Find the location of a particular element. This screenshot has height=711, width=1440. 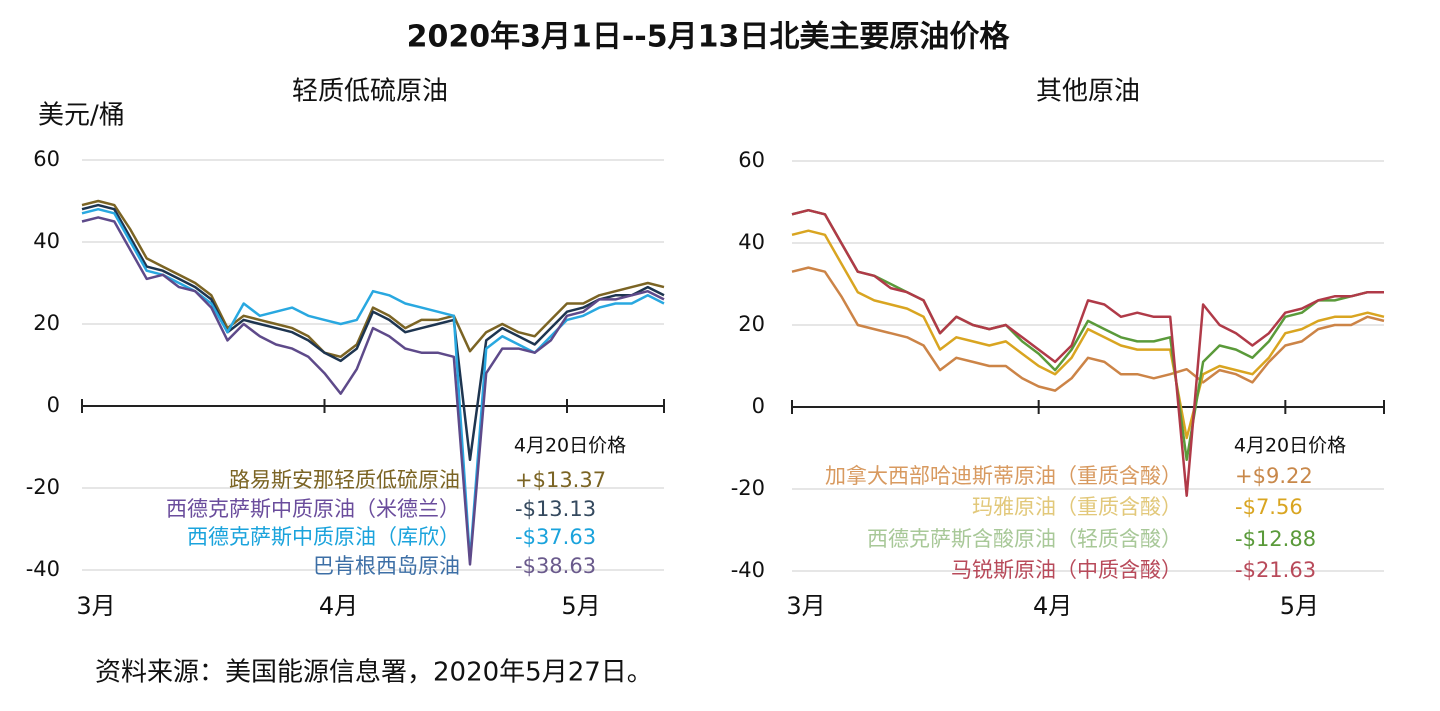

value-label: +$13.37 is located at coordinates (560, 480).